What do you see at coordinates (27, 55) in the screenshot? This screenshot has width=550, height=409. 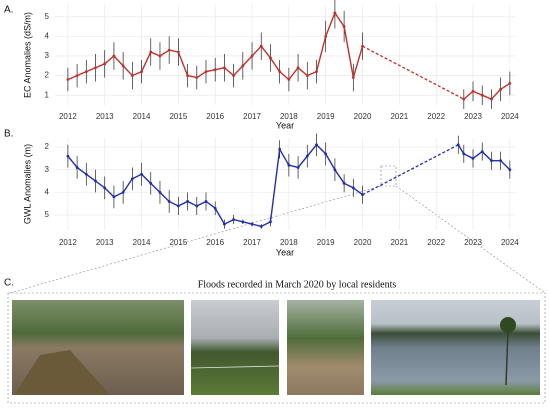 I see `y-axis-title: EC Anomalies (dS/m)` at bounding box center [27, 55].